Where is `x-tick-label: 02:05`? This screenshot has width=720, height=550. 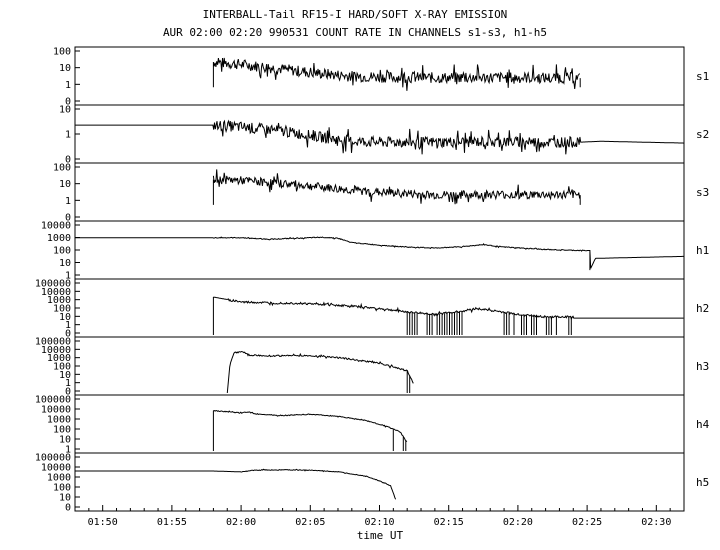
x-tick-label: 02:05 is located at coordinates (310, 522).